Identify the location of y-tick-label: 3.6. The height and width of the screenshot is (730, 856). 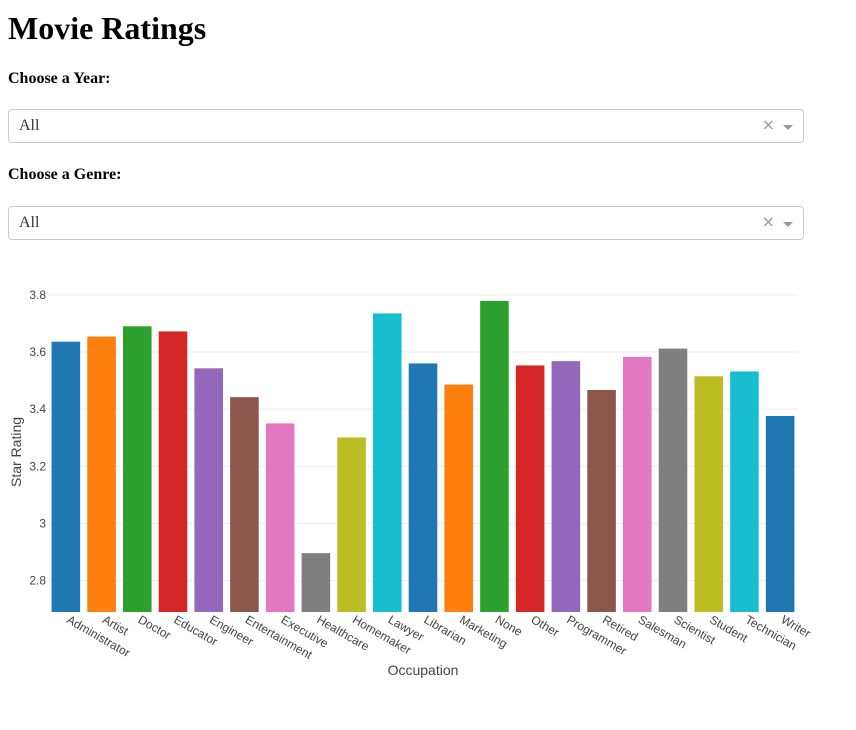
(37, 352).